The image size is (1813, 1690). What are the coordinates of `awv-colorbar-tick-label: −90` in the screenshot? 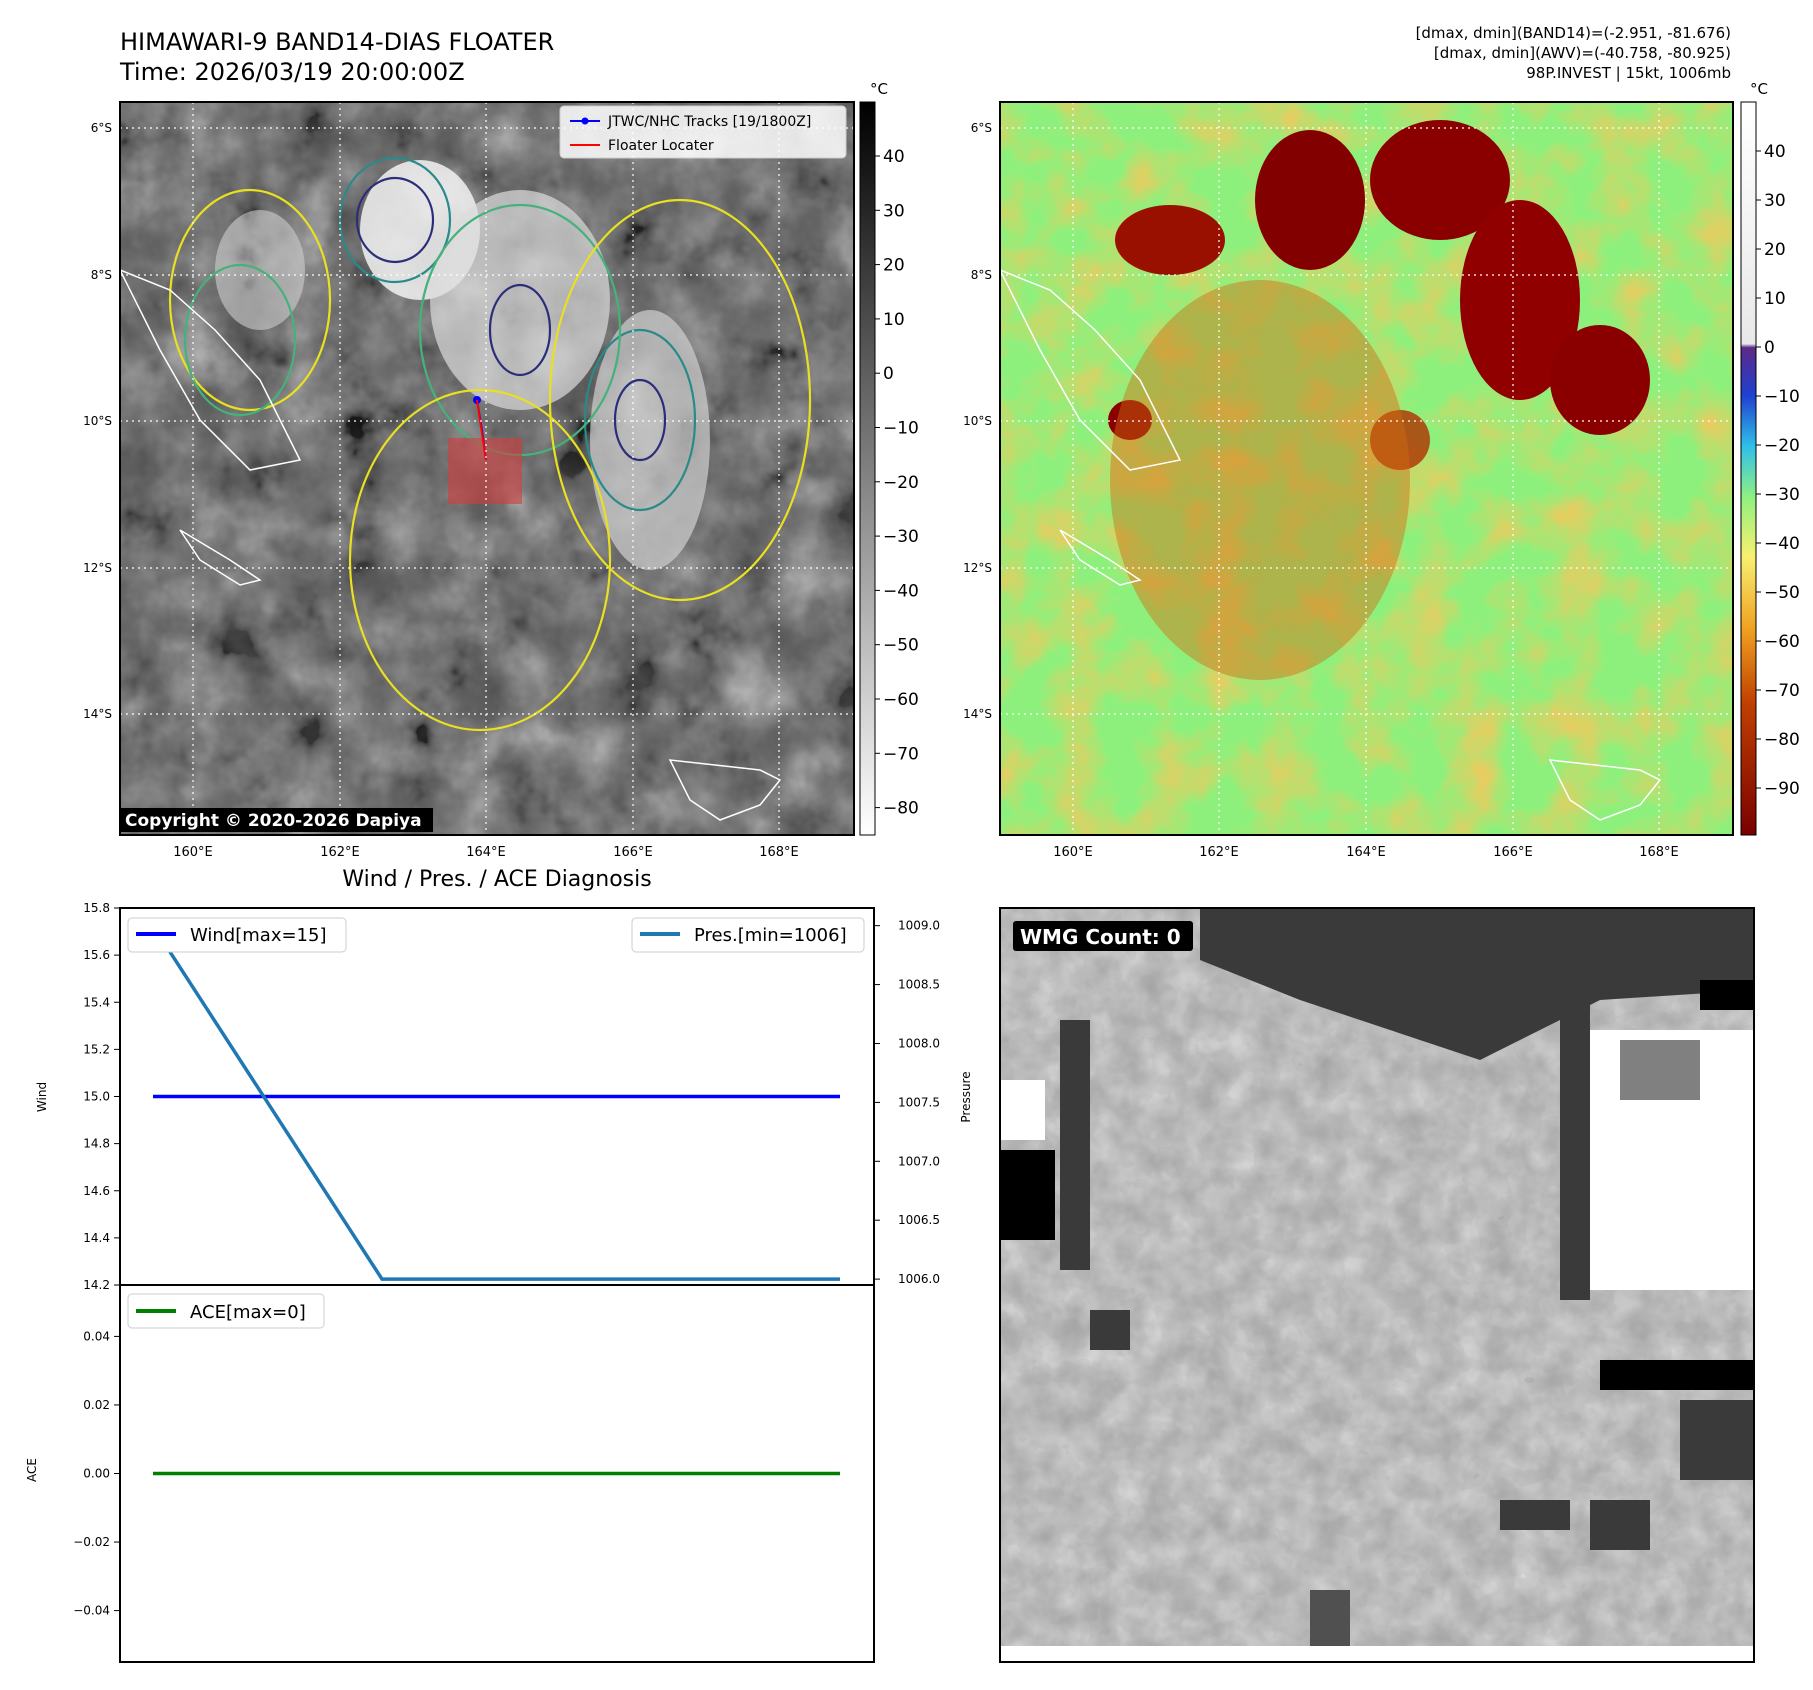 It's located at (1782, 789).